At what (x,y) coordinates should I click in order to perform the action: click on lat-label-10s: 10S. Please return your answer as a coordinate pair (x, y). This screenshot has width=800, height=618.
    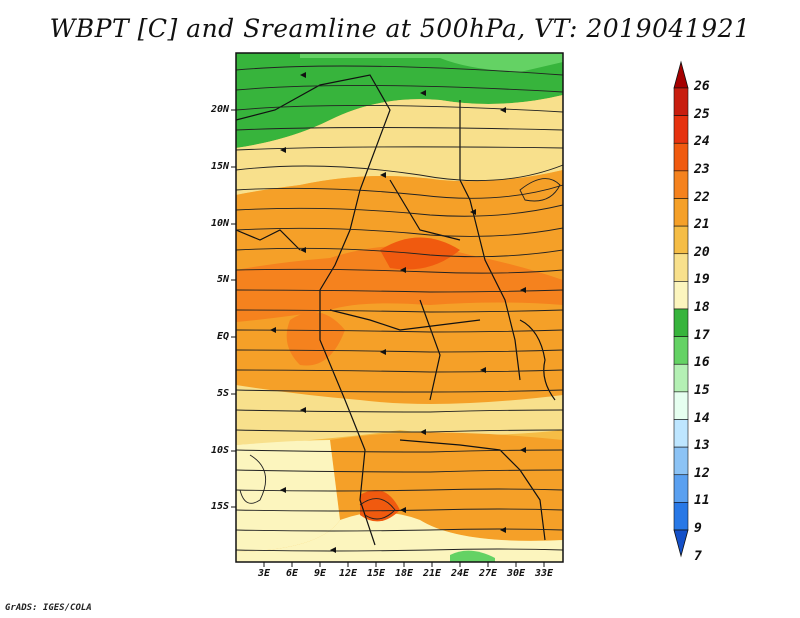
    Looking at the image, I should click on (219, 450).